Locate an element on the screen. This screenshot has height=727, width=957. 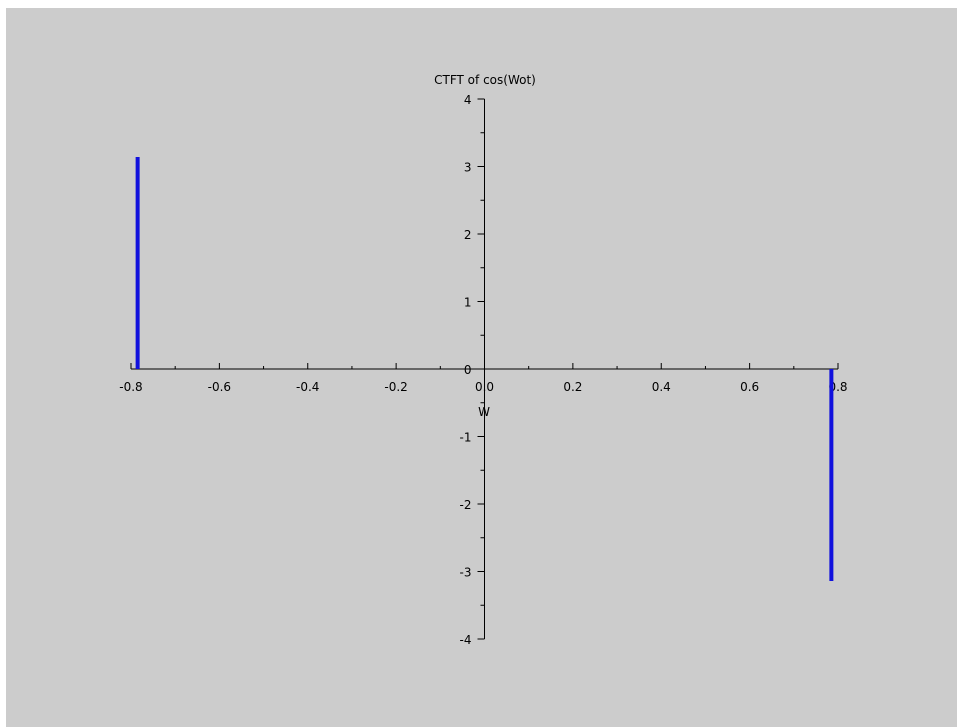
x-tick-label: 0.6 is located at coordinates (749, 387).